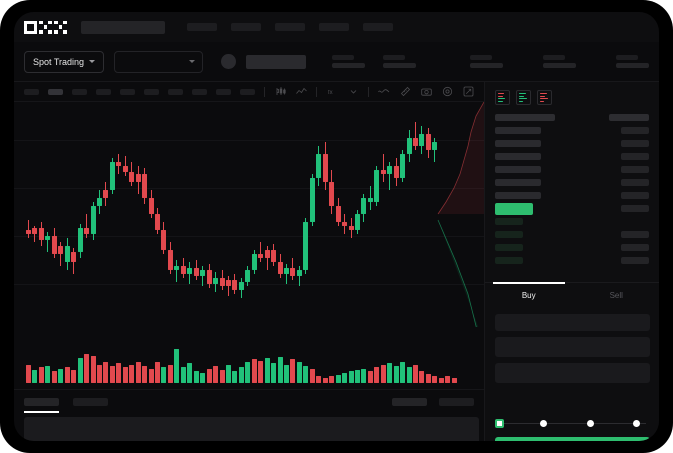  Describe the element at coordinates (572, 373) in the screenshot. I see `amount-field` at that location.